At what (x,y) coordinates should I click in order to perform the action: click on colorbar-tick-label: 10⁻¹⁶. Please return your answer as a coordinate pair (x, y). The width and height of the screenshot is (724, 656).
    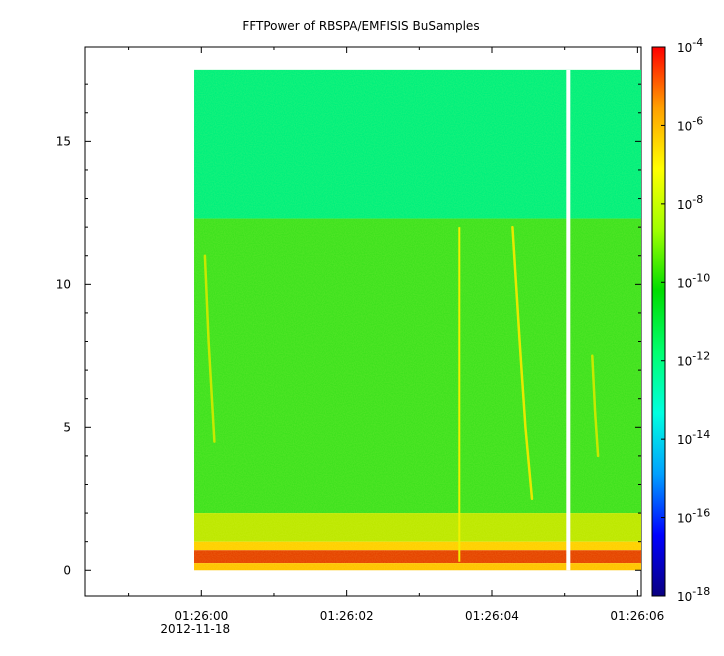
    Looking at the image, I should click on (693, 516).